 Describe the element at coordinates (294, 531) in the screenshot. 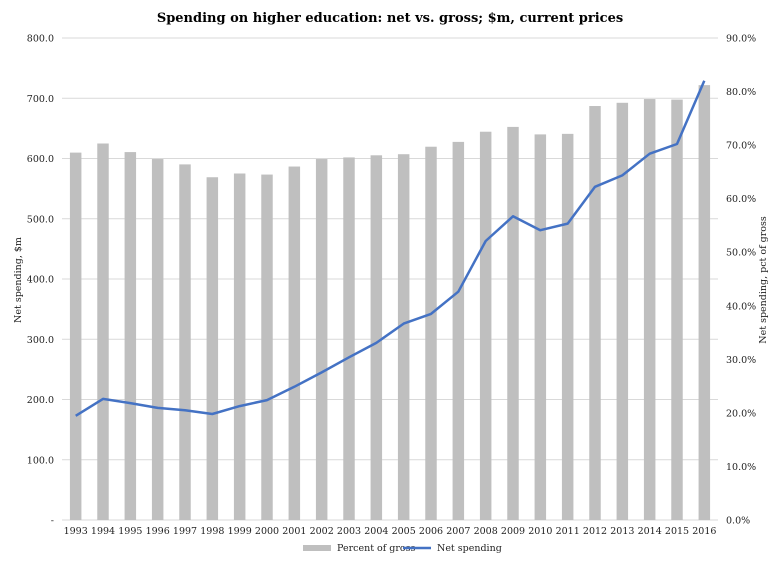

I see `x-tick-label: 2001` at that location.